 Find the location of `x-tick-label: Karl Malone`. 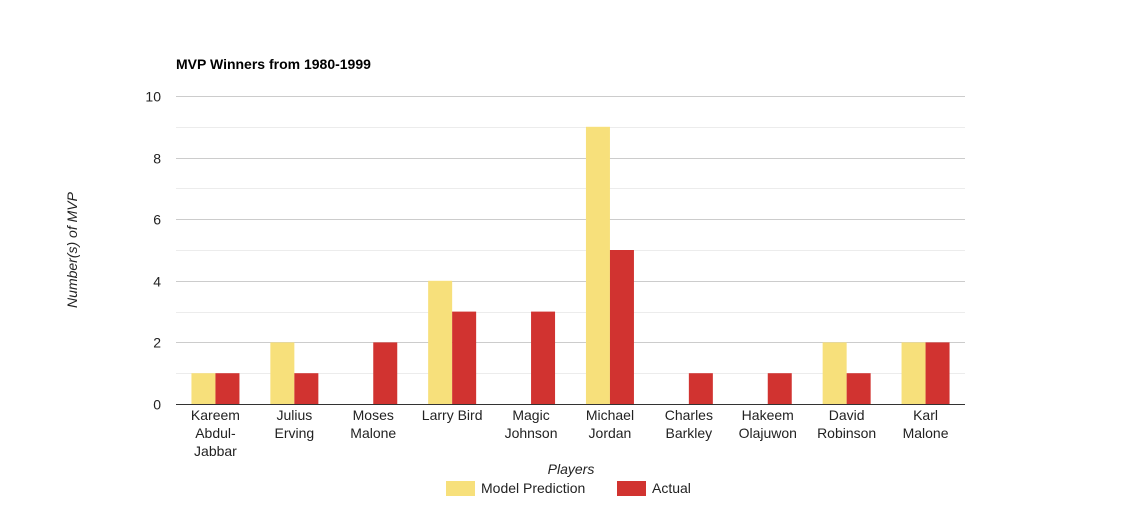

x-tick-label: Karl Malone is located at coordinates (926, 424).